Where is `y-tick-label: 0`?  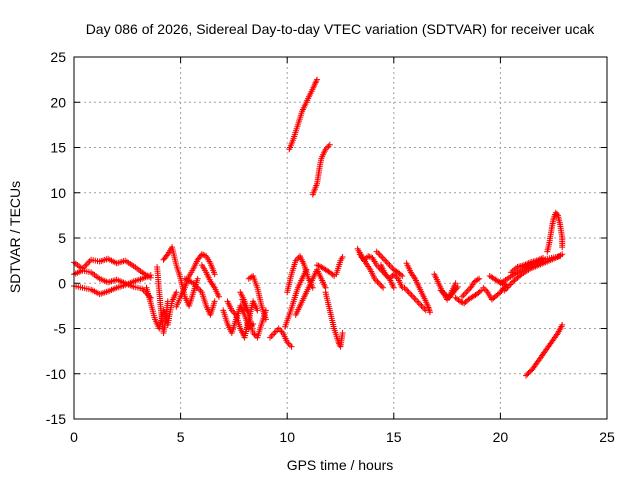 y-tick-label: 0 is located at coordinates (62, 283).